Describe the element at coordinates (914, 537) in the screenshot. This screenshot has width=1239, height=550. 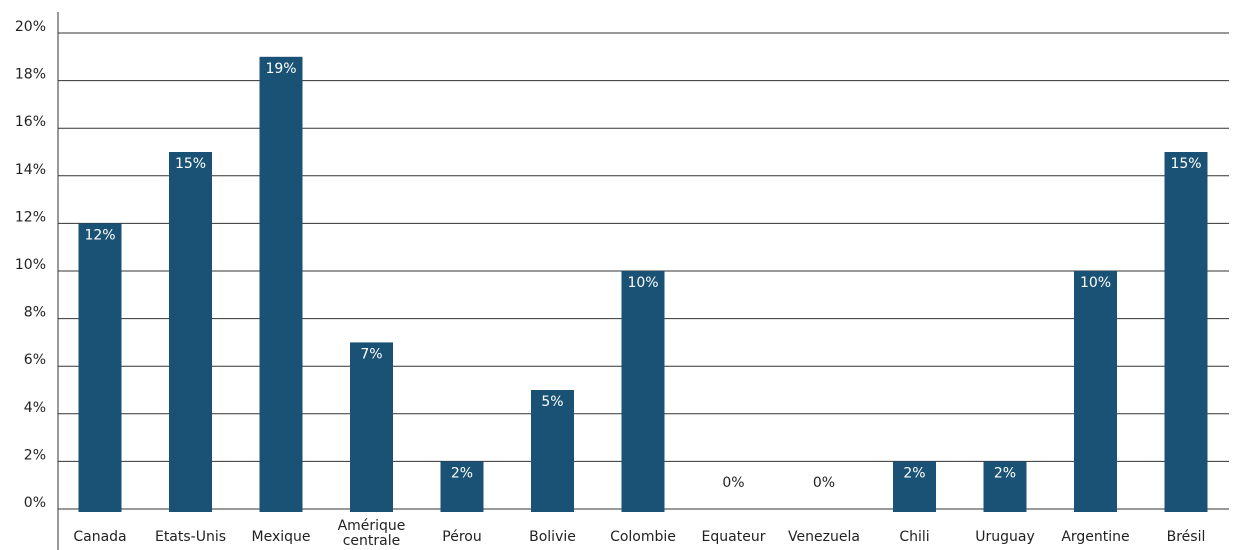
I see `x-tick-label: Chili` at that location.